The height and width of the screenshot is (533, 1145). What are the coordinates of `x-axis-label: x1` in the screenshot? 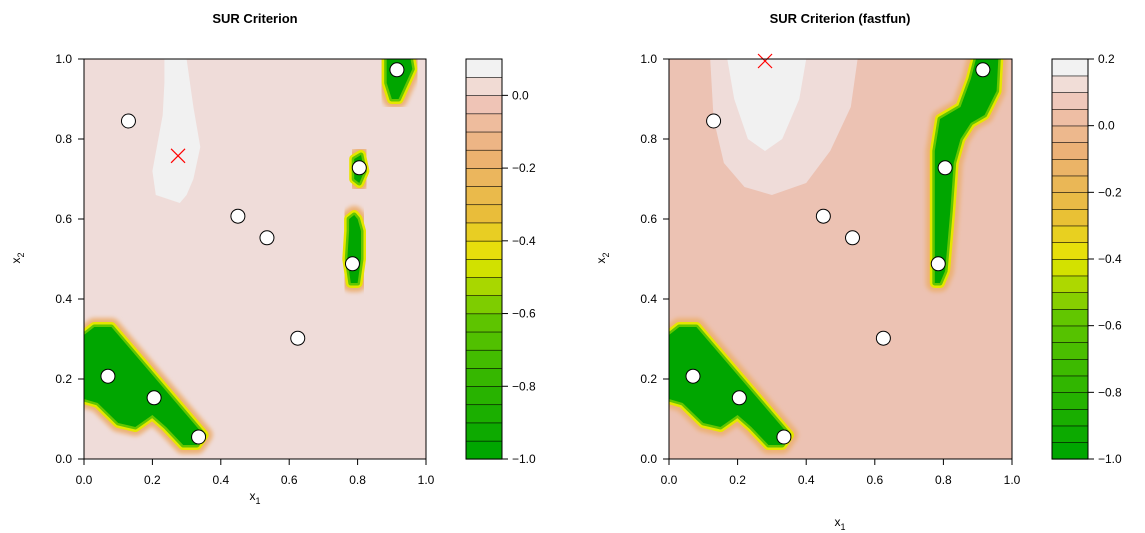 It's located at (839, 523).